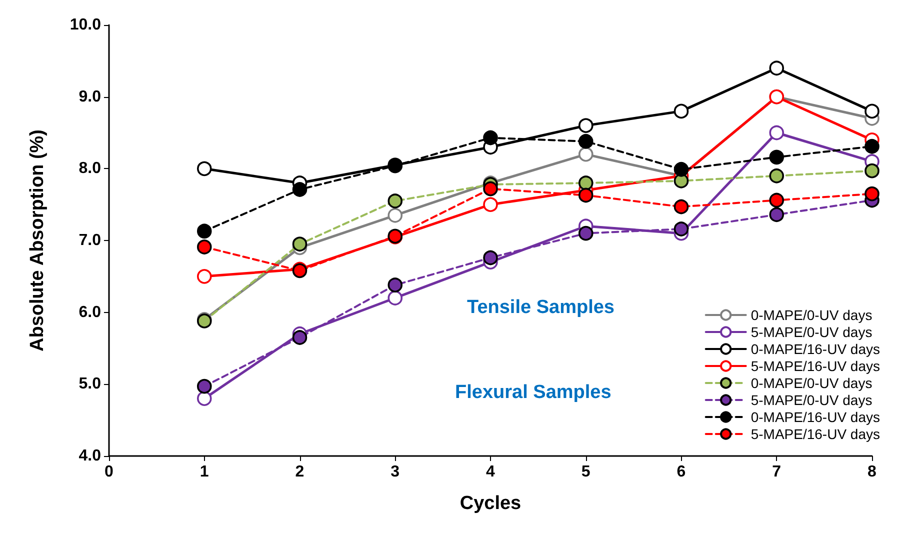  What do you see at coordinates (90, 97) in the screenshot?
I see `y-tick-label: 9.0` at bounding box center [90, 97].